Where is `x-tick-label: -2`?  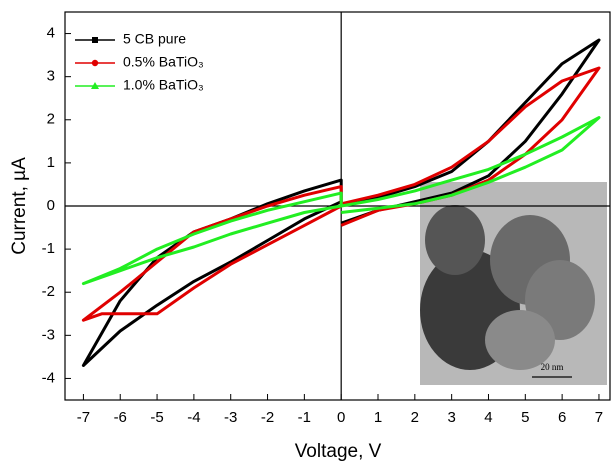 x-tick-label: -2 is located at coordinates (267, 417).